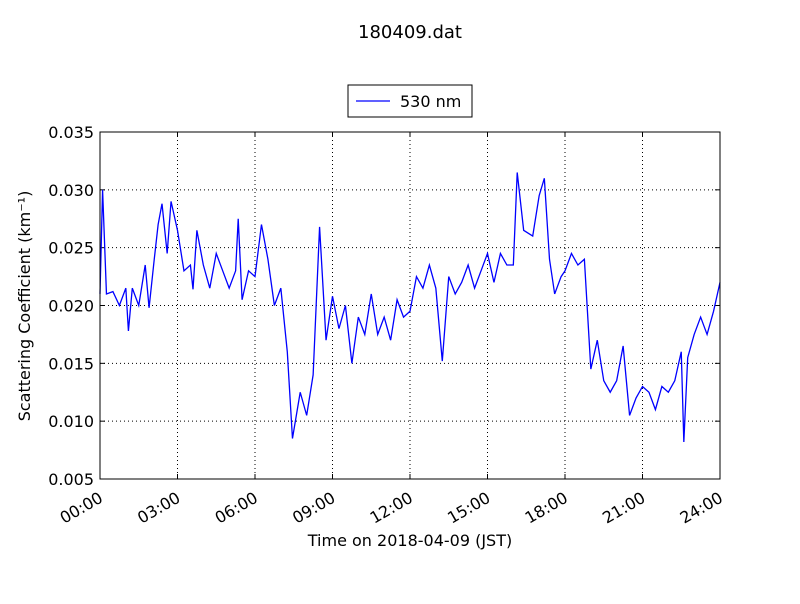 This screenshot has height=604, width=800. What do you see at coordinates (409, 540) in the screenshot?
I see `x-axis-label: Time on 2018-04-09 (JST)` at bounding box center [409, 540].